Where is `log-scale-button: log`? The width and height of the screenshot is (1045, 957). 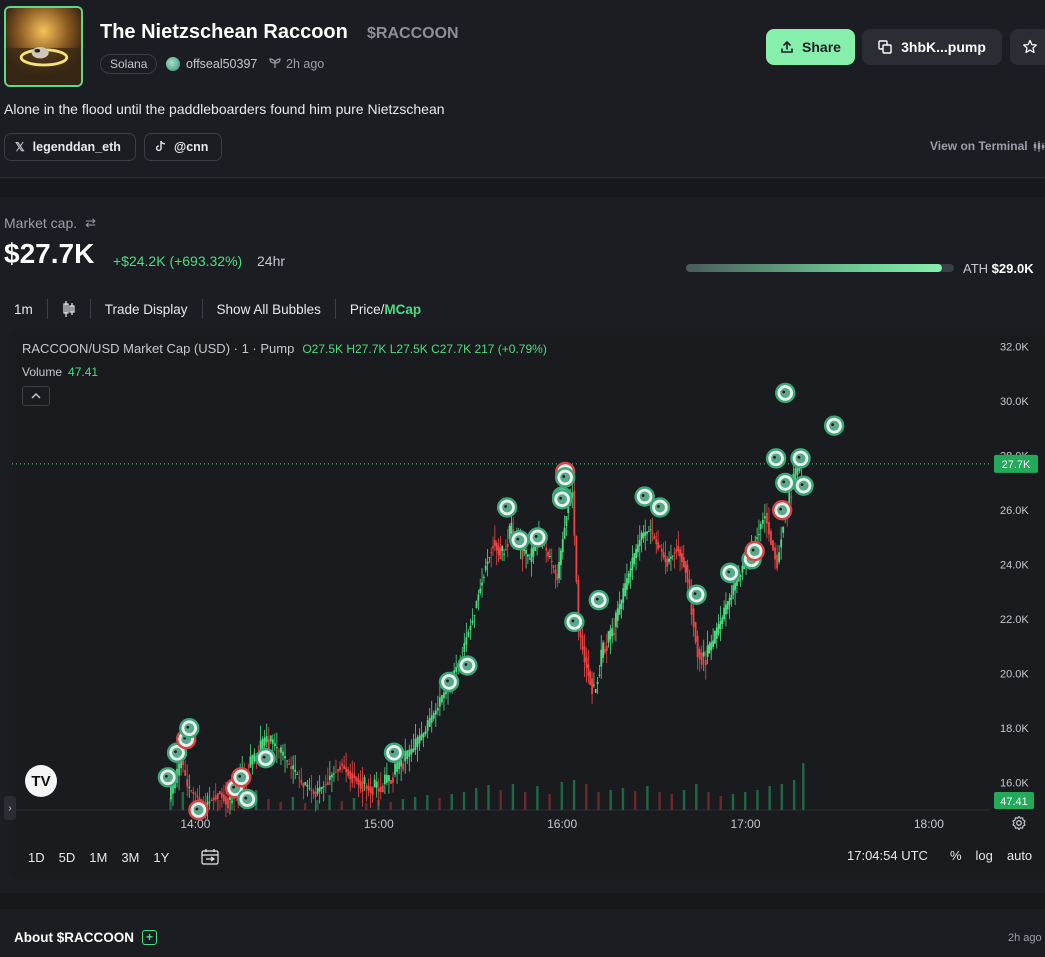 log-scale-button: log is located at coordinates (984, 855).